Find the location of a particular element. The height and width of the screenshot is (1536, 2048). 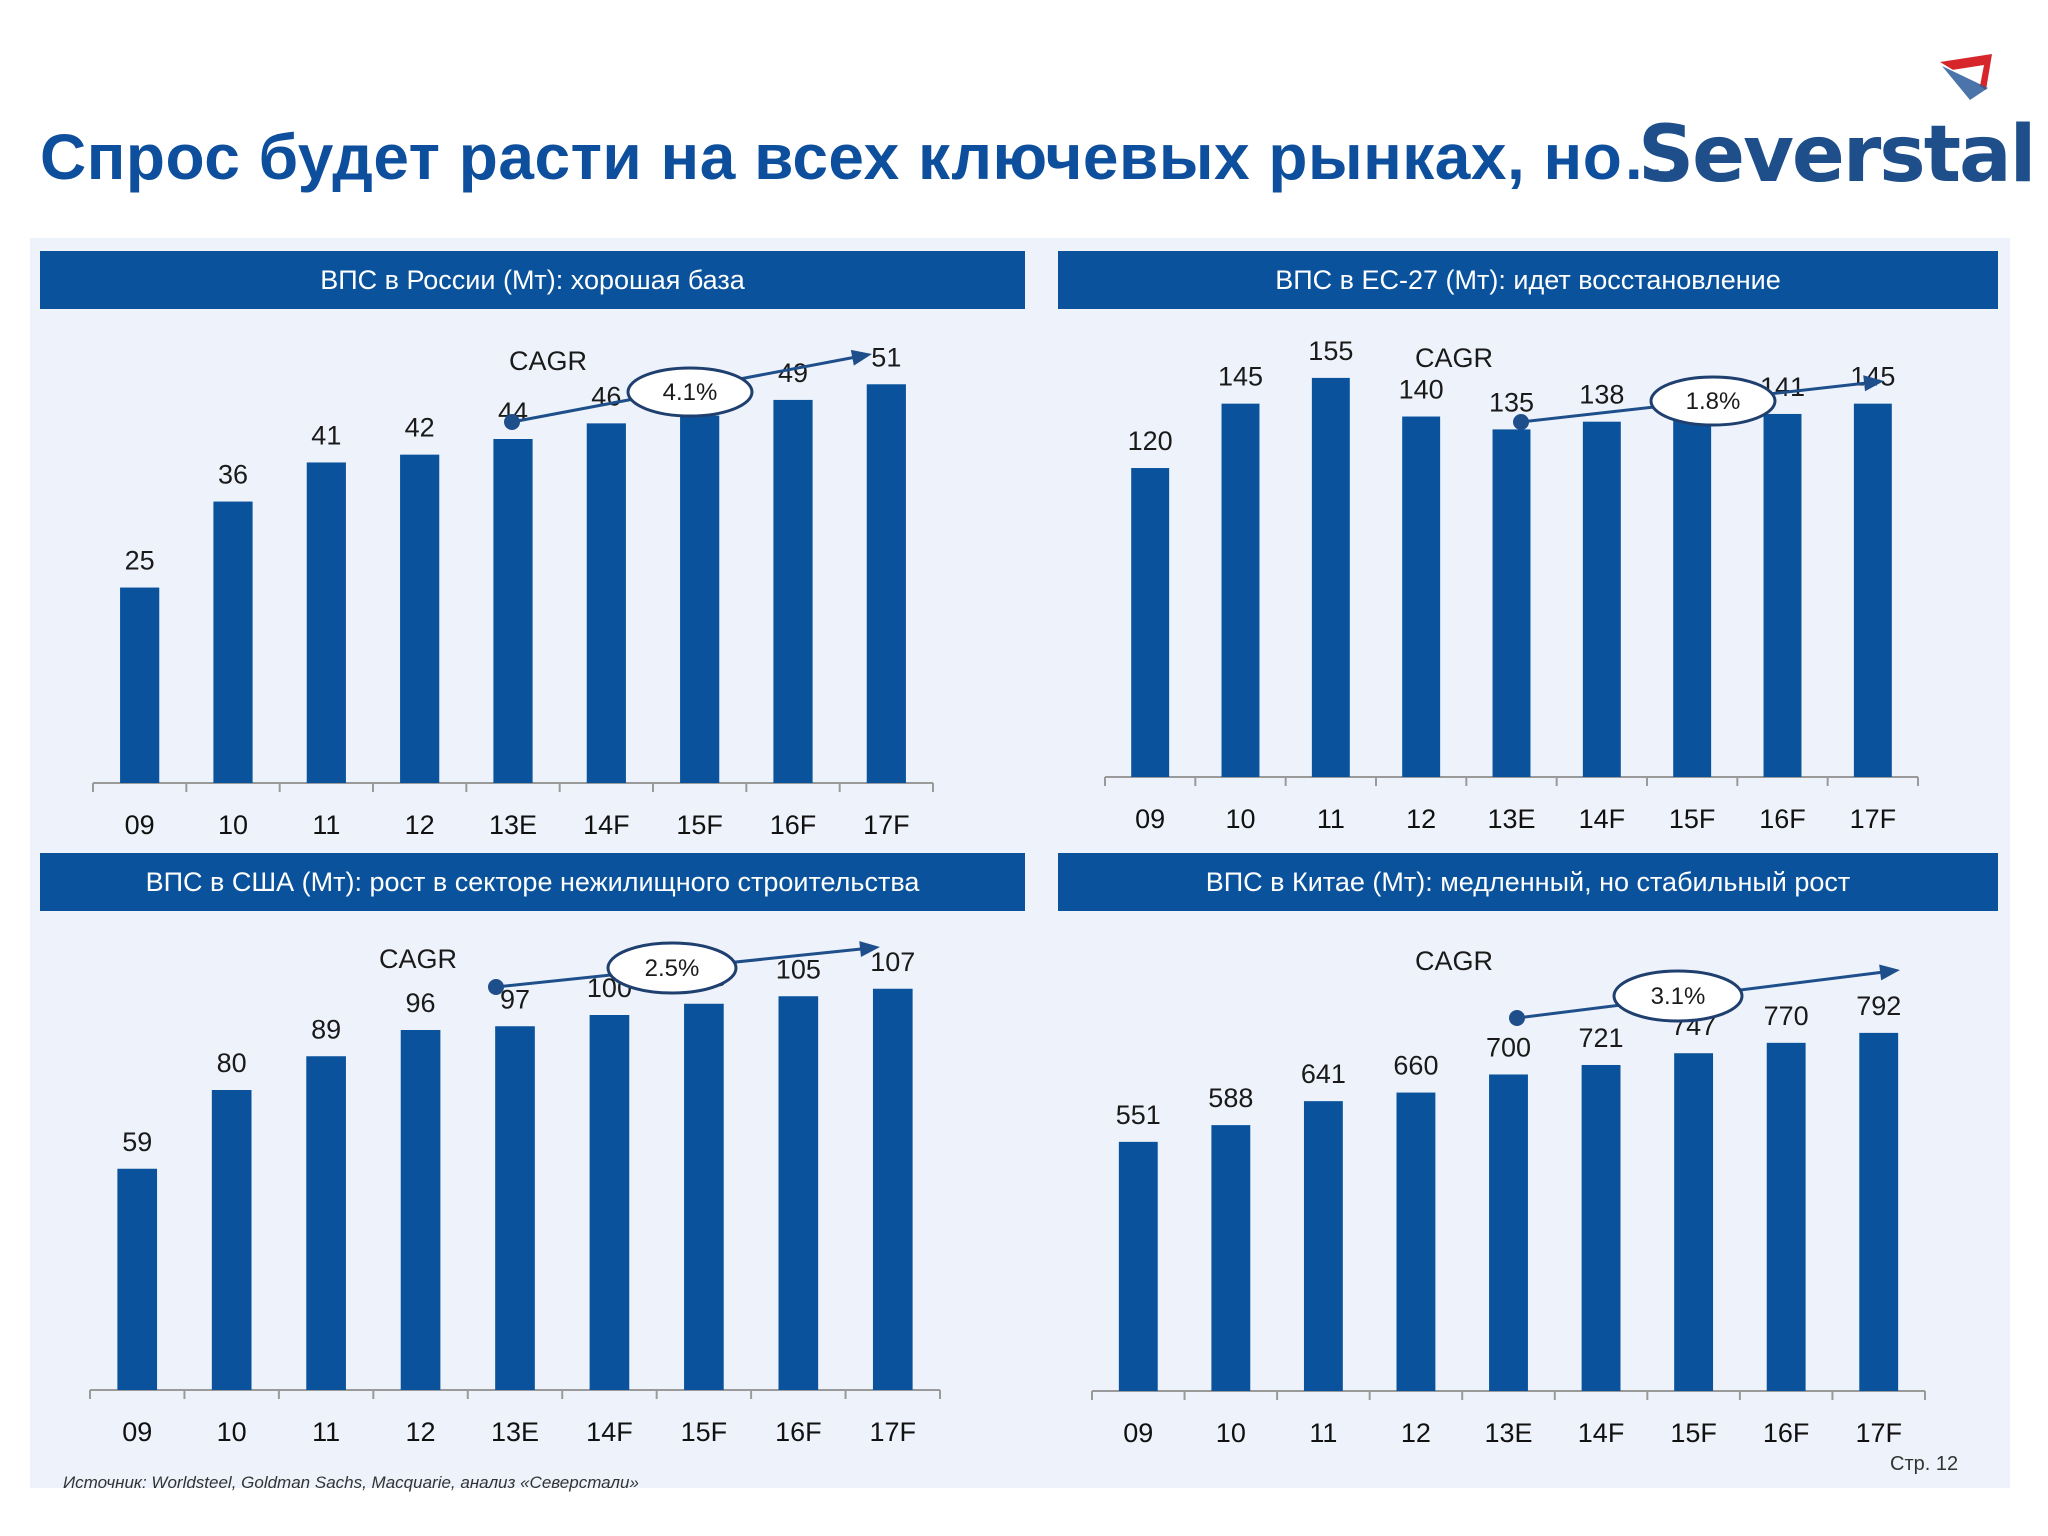

data-label: 105 is located at coordinates (798, 969).